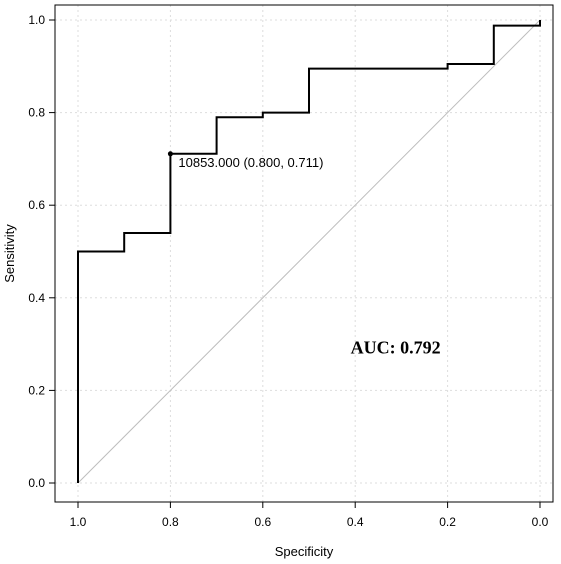 This screenshot has width=561, height=564. What do you see at coordinates (540, 522) in the screenshot?
I see `x-tick-label: 0.0` at bounding box center [540, 522].